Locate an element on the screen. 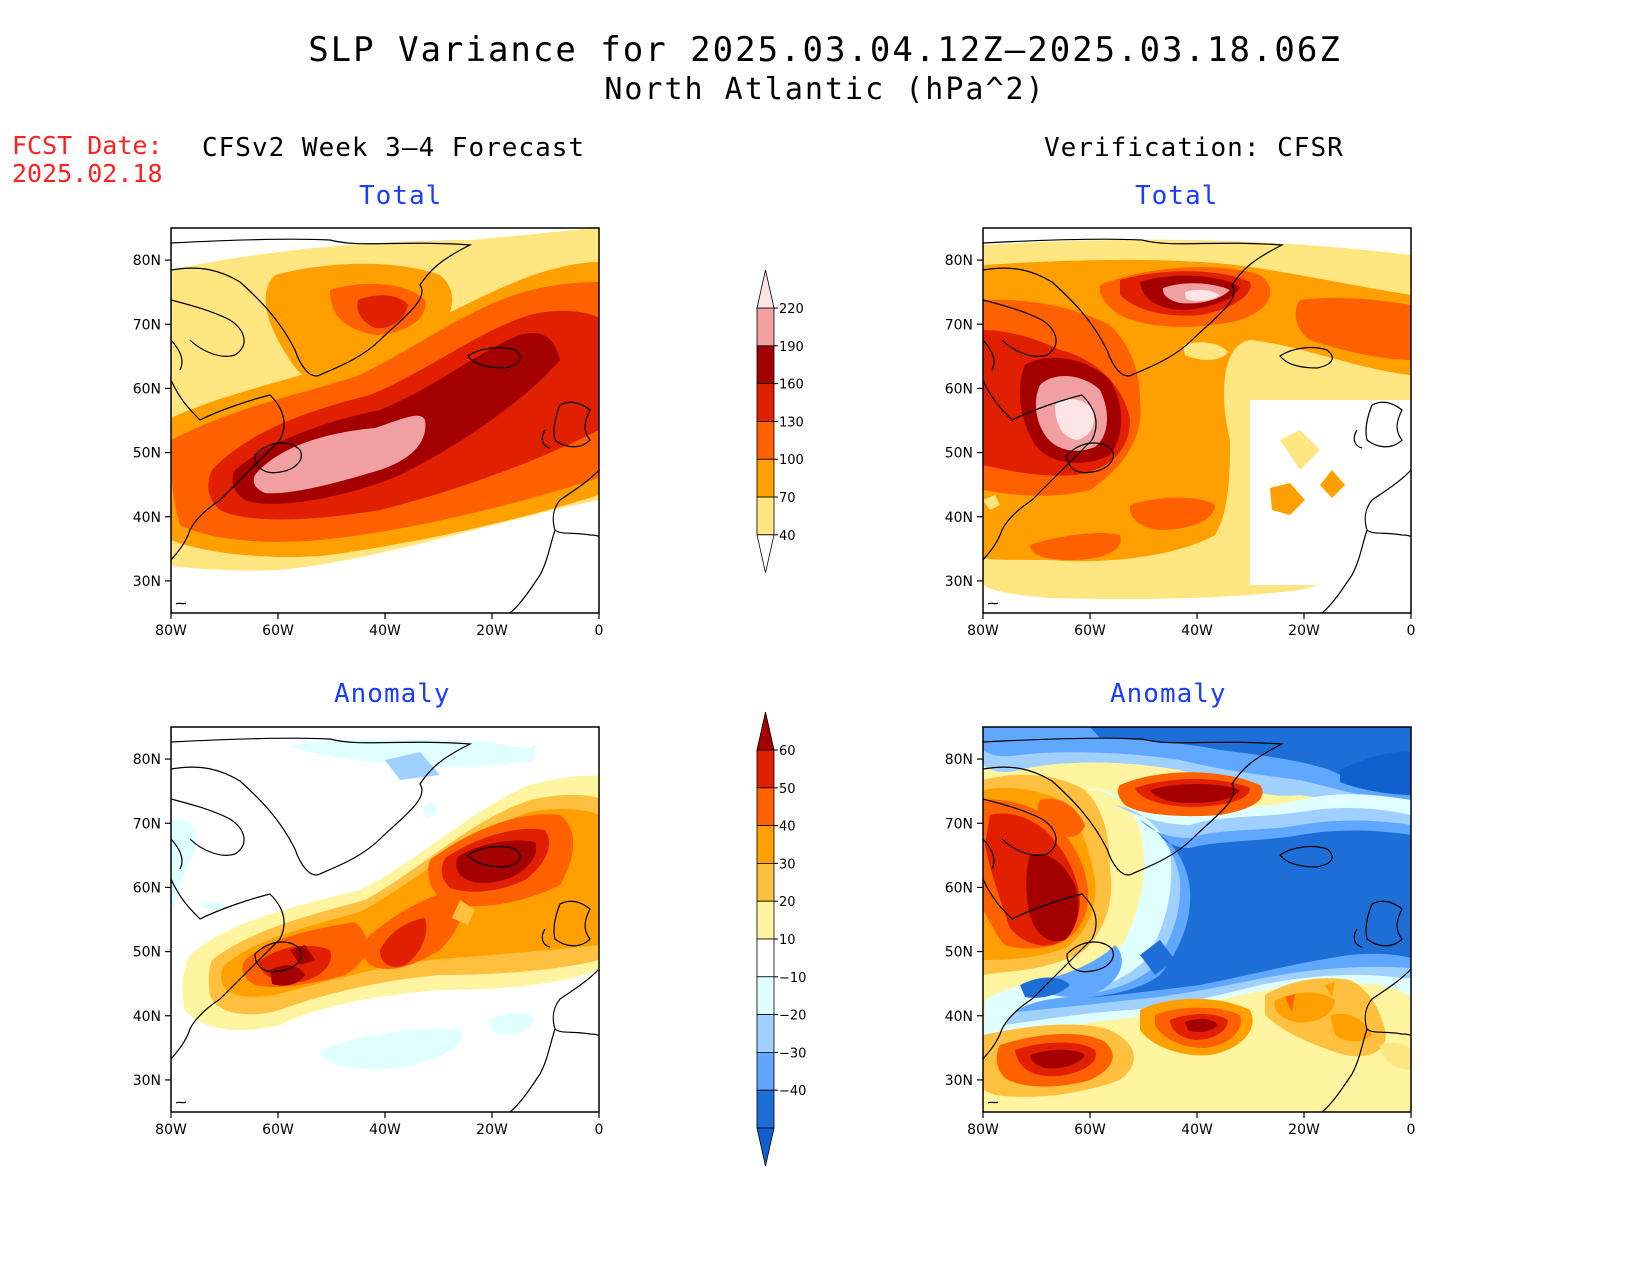 The width and height of the screenshot is (1650, 1275). colorbar-label: −40 is located at coordinates (792, 1091).